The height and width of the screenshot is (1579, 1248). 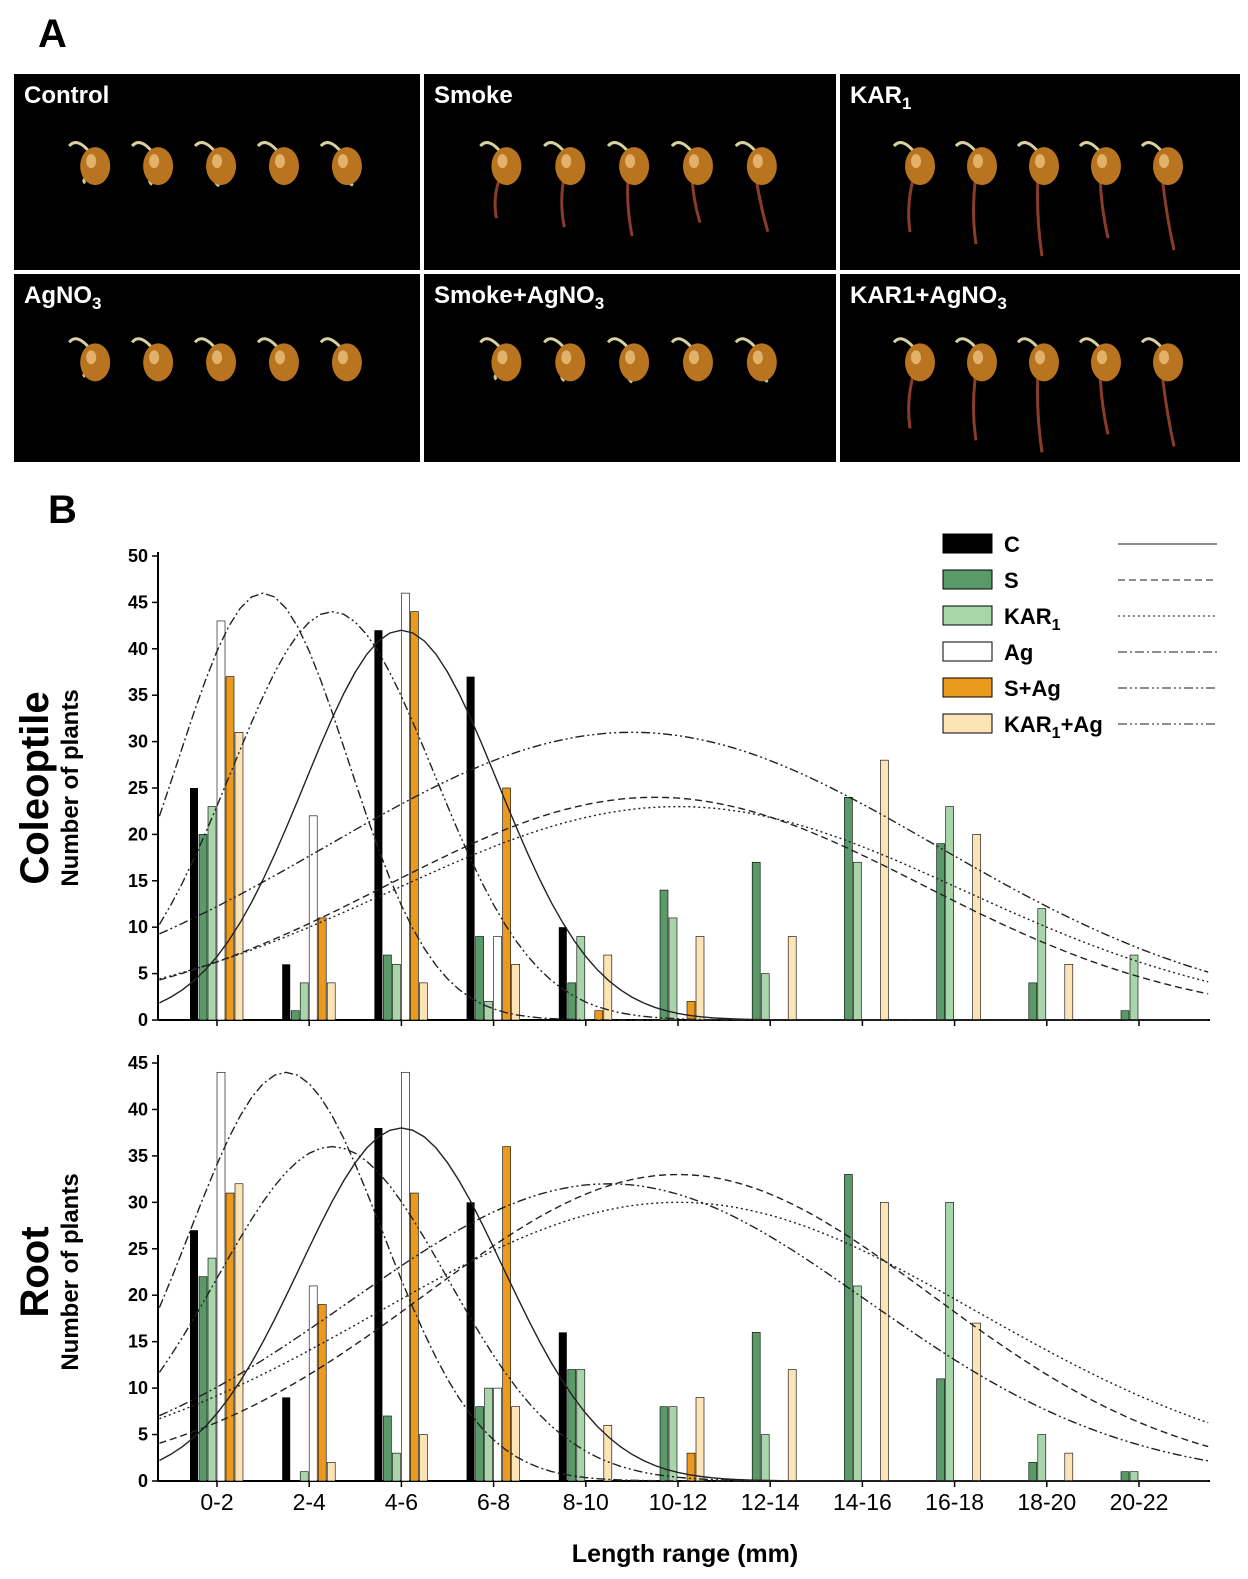 What do you see at coordinates (1018, 652) in the screenshot?
I see `legend-label: Ag` at bounding box center [1018, 652].